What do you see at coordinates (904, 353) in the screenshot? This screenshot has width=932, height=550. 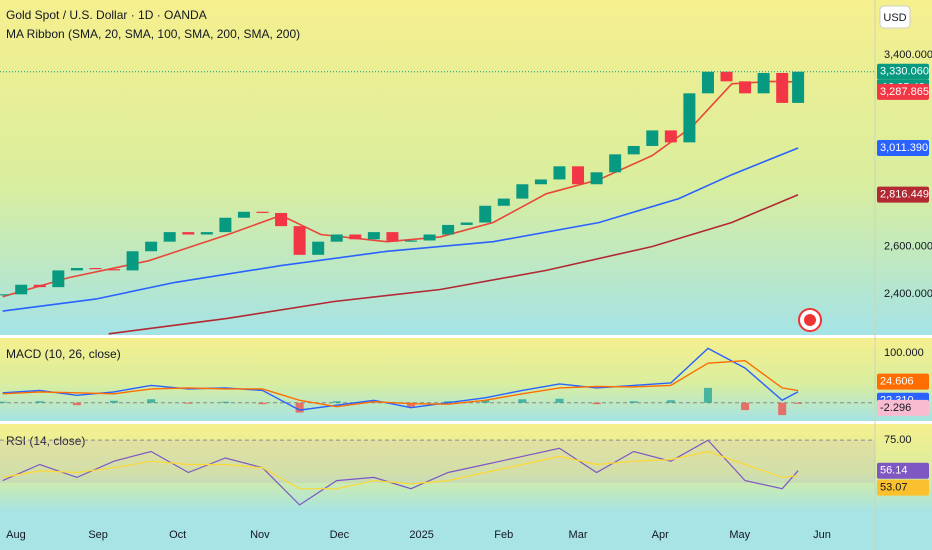 I see `y-tick-label: 100.000` at bounding box center [904, 353].